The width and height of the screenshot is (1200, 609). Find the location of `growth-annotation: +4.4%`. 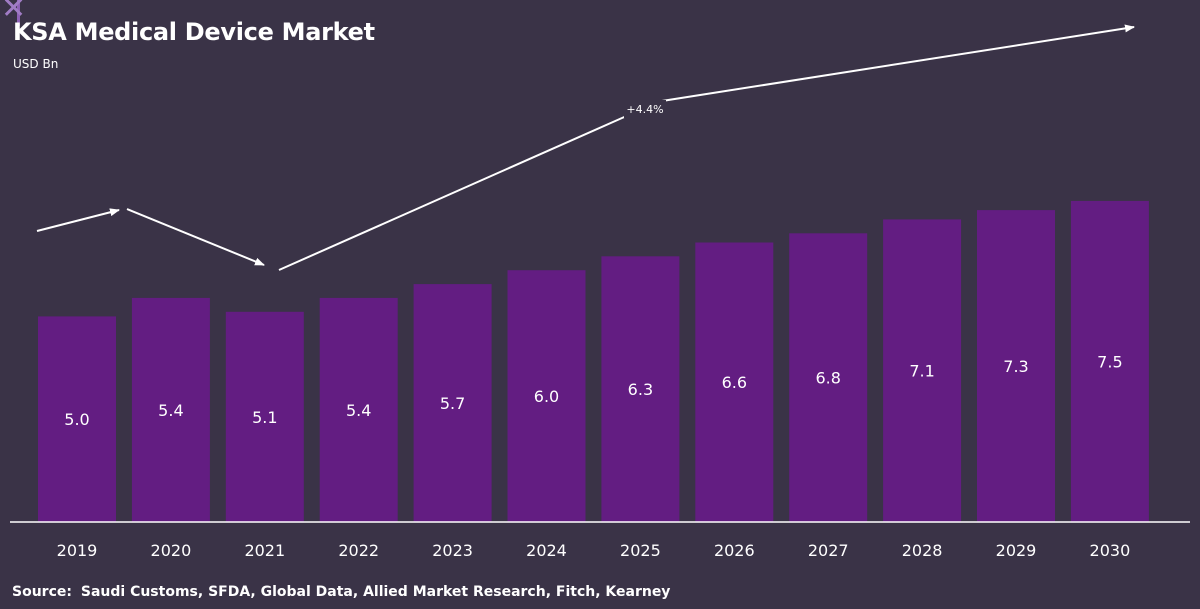

growth-annotation: +4.4% is located at coordinates (644, 109).